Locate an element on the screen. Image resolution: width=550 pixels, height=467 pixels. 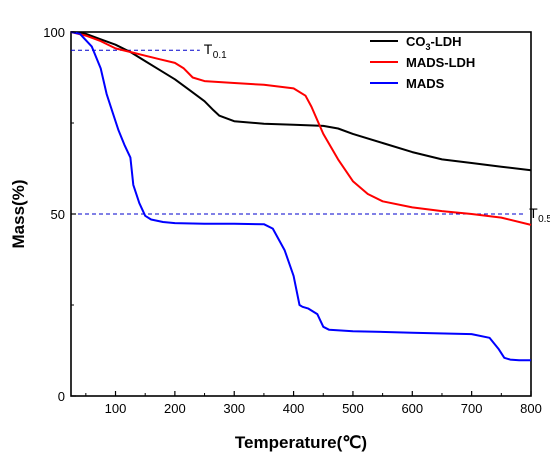
y-axis-title: Mass(%) is located at coordinates (18, 214).